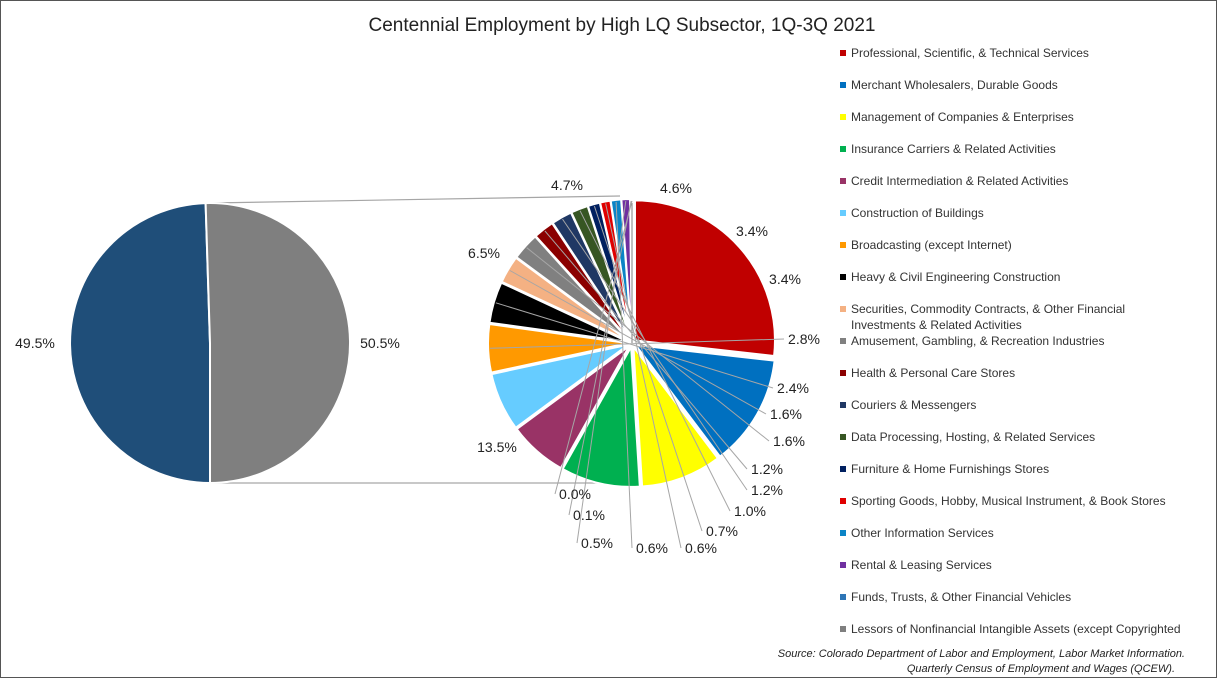  Describe the element at coordinates (415, 199) in the screenshot. I see `connector-line-top` at that location.